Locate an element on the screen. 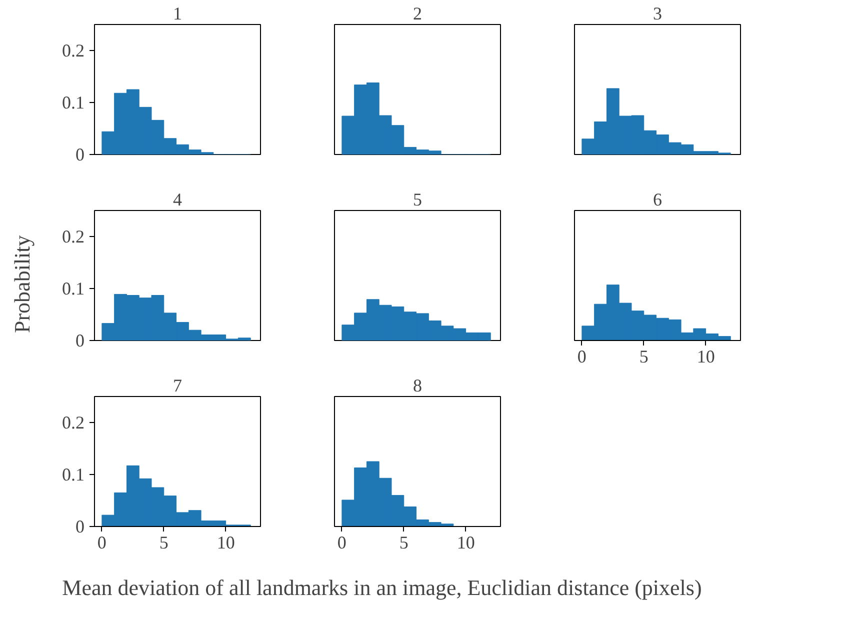 This screenshot has height=624, width=853. chart-title: 5 is located at coordinates (417, 200).